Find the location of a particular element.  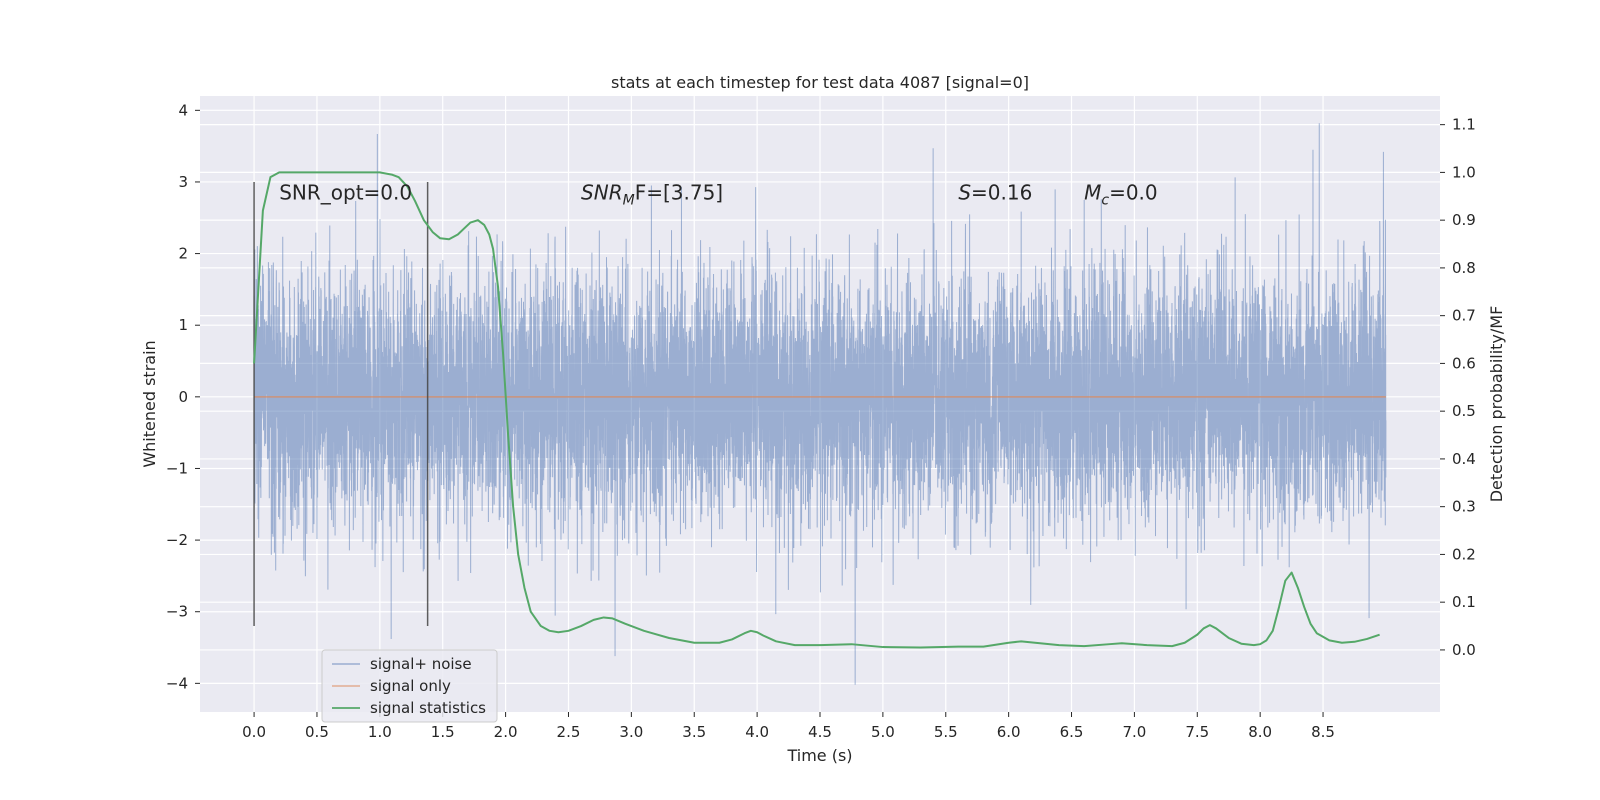

y-tick-label: 3 is located at coordinates (183, 182).